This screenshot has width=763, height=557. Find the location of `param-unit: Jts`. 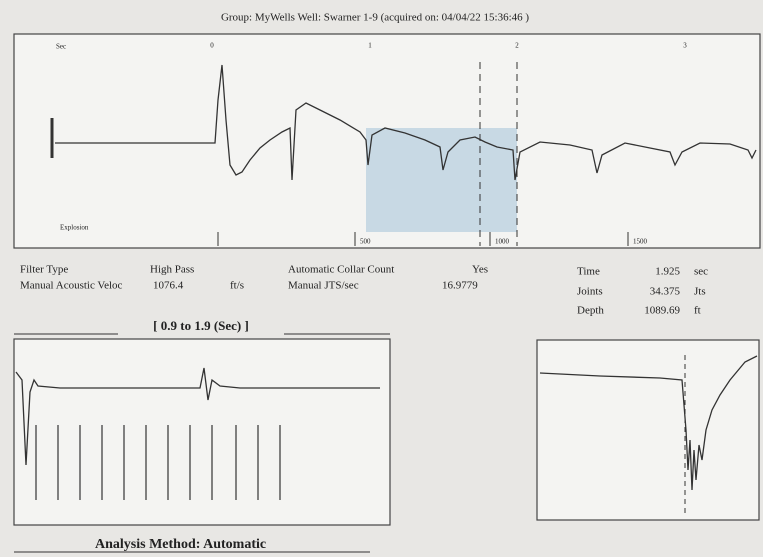

param-unit: Jts is located at coordinates (700, 292).